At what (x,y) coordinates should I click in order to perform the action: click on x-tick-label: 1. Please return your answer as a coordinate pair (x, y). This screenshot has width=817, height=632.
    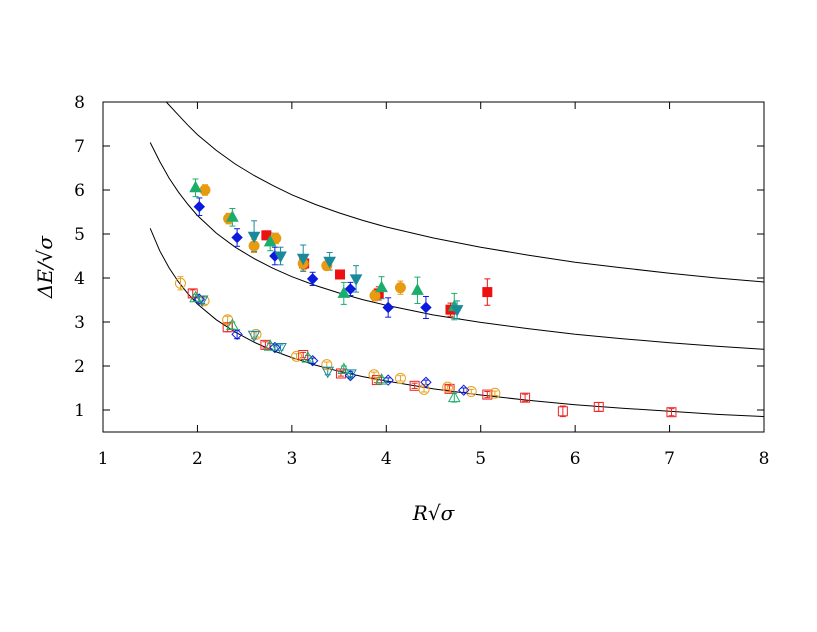
    Looking at the image, I should click on (103, 459).